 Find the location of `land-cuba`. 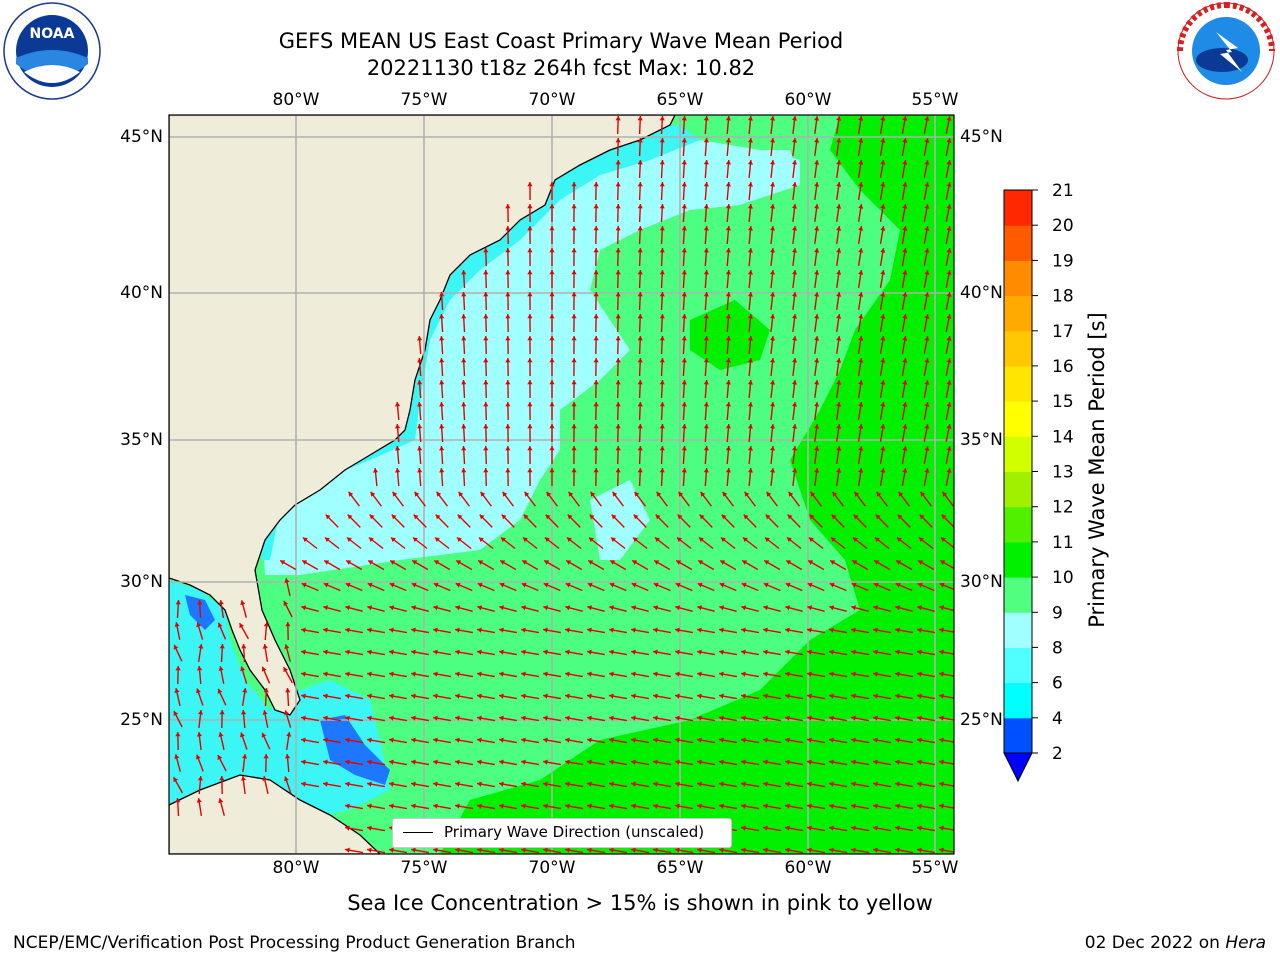

land-cuba is located at coordinates (275, 814).